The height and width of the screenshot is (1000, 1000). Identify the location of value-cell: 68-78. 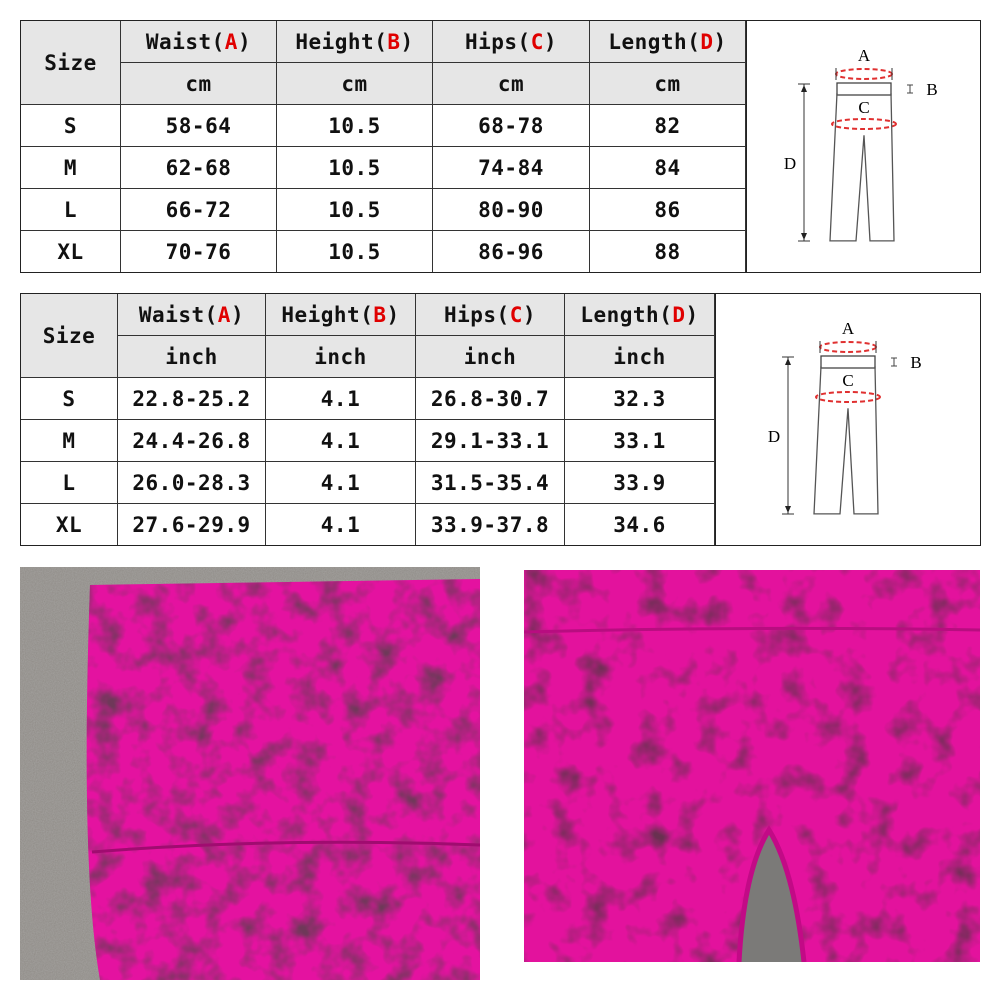
(511, 126).